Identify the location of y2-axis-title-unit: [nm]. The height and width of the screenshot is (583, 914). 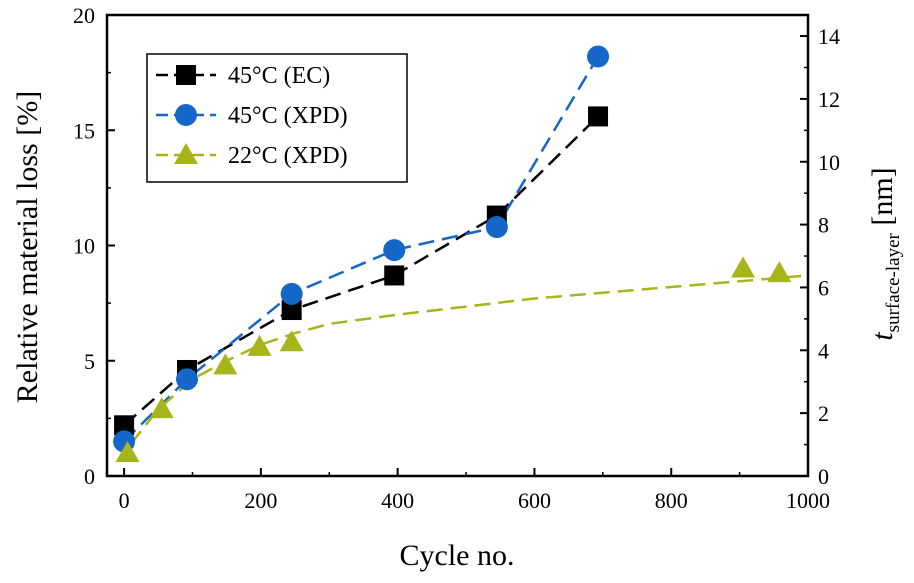
(882, 200).